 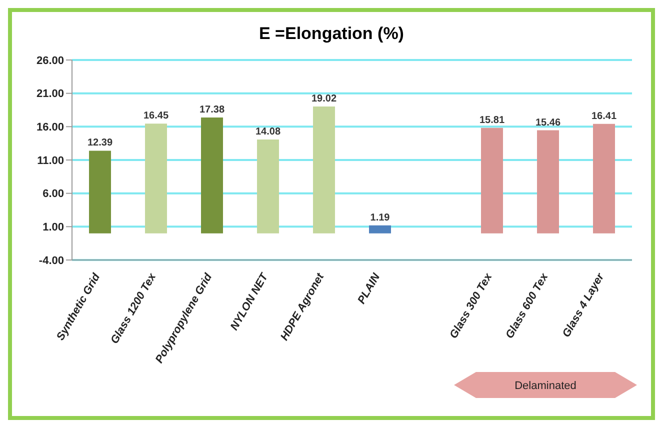 I want to click on y-tick-label: 11.00, so click(x=50, y=160).